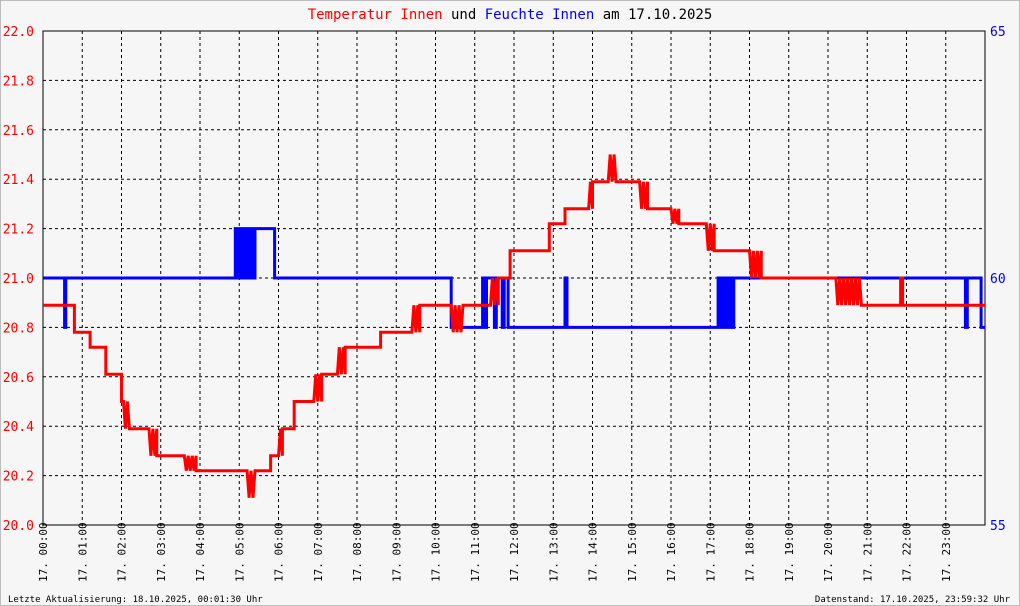 The image size is (1020, 606). I want to click on x-tick-label: 17. 20:00, so click(828, 552).